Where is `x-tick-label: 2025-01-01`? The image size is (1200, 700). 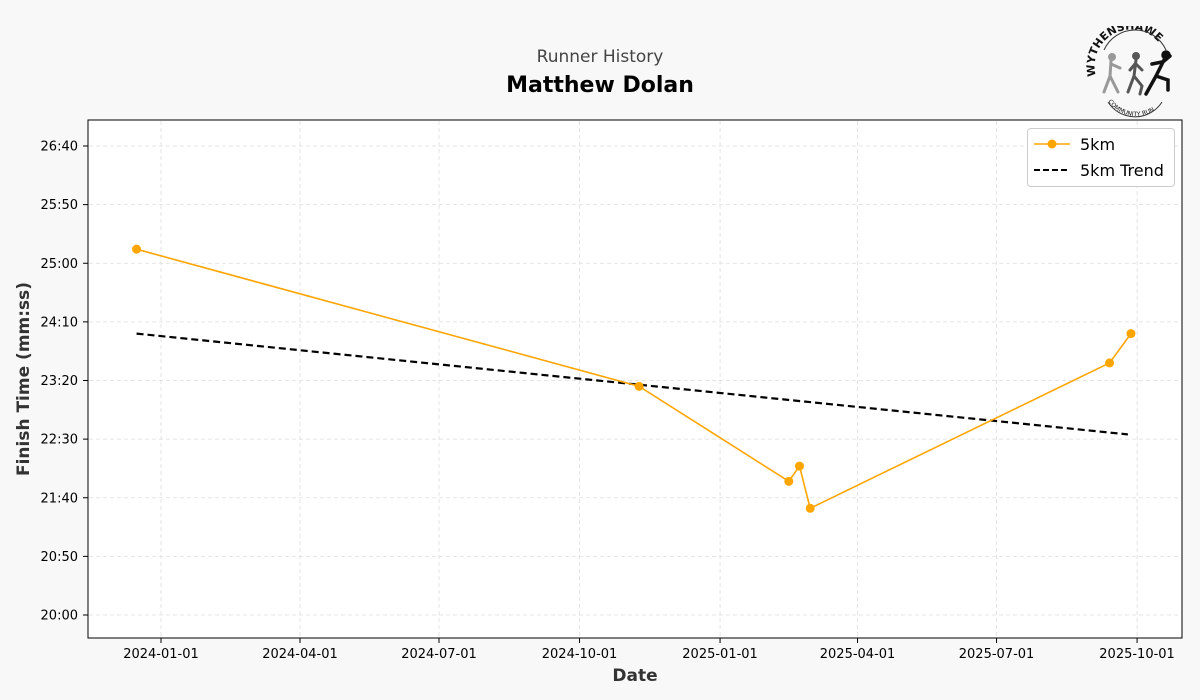 x-tick-label: 2025-01-01 is located at coordinates (720, 654).